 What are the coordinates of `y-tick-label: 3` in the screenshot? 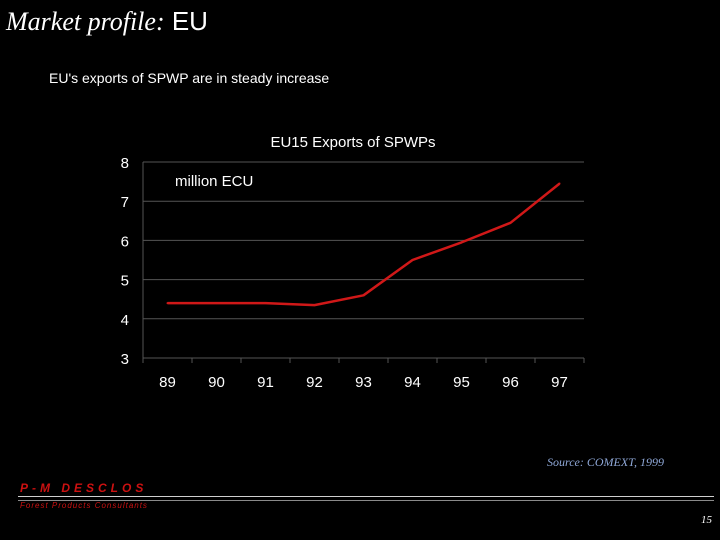 It's located at (125, 359).